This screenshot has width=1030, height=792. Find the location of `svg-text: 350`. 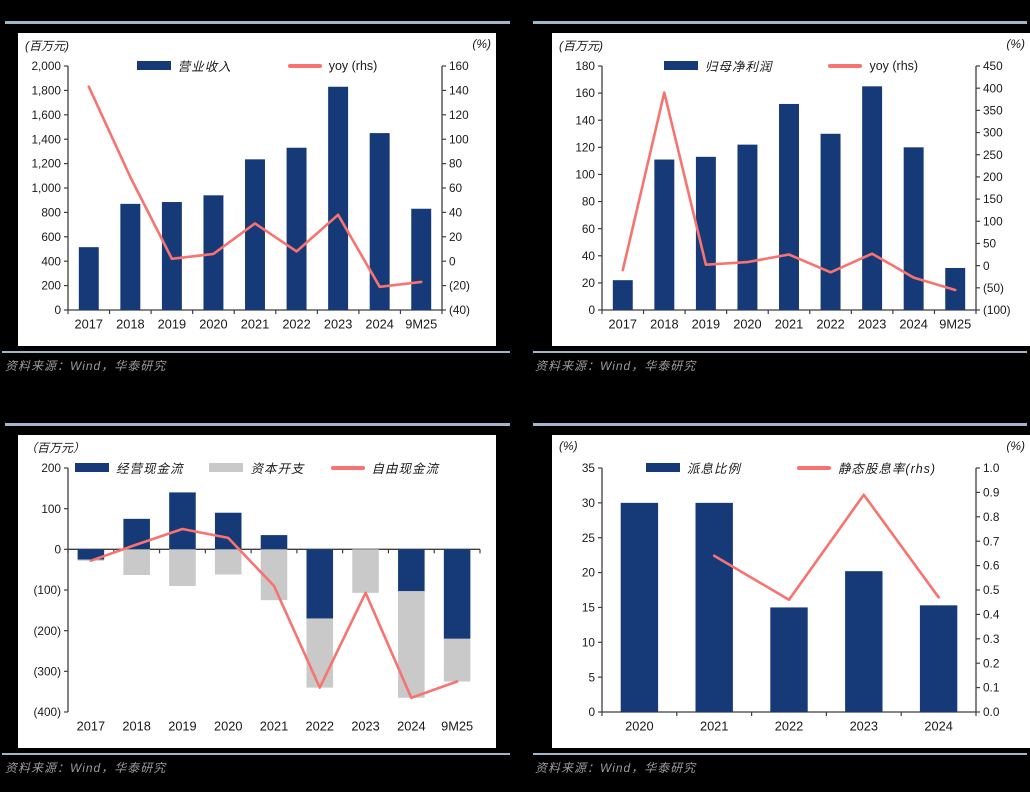

svg-text: 350 is located at coordinates (993, 110).